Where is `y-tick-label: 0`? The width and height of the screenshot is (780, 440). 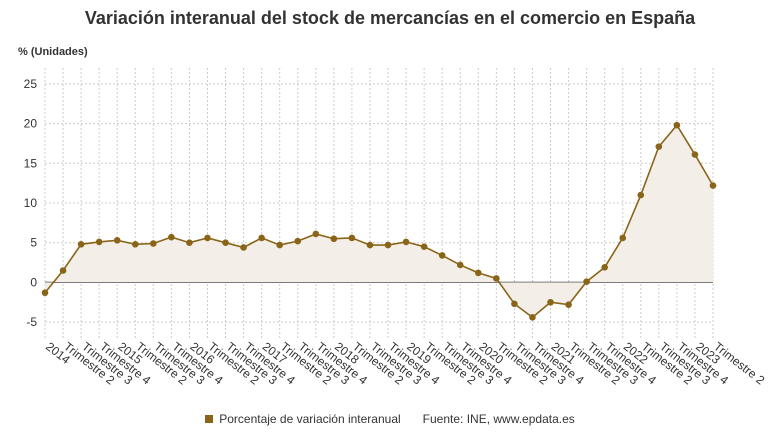
y-tick-label: 0 is located at coordinates (33, 282).